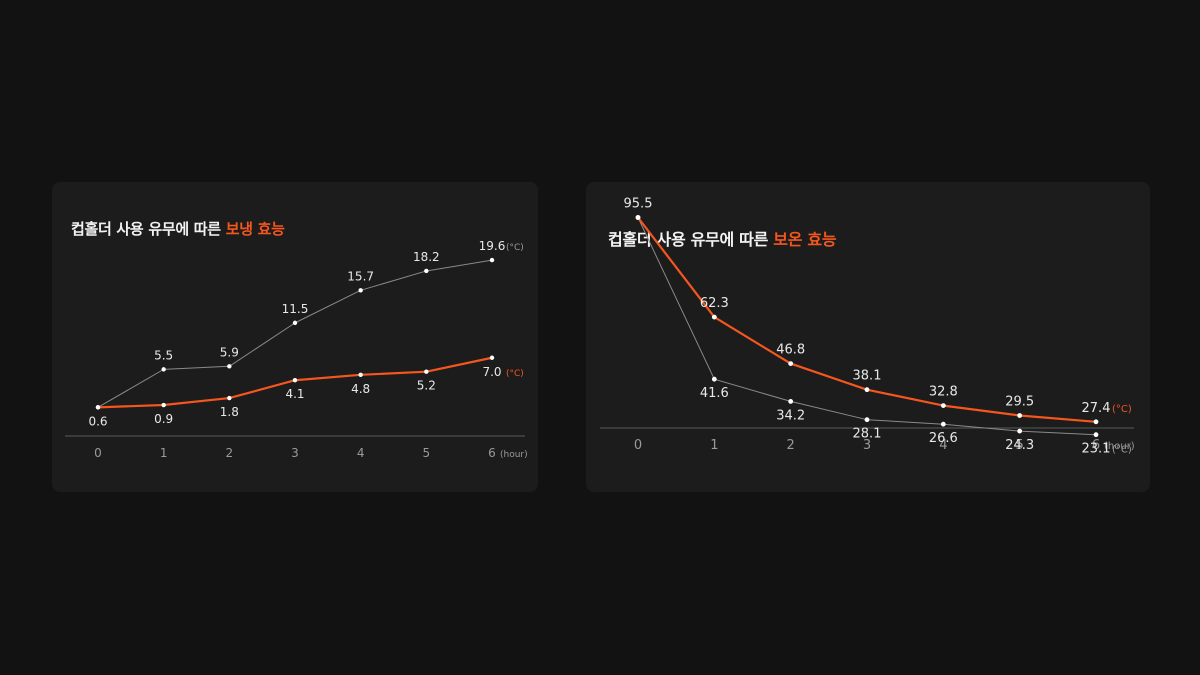  Describe the element at coordinates (163, 419) in the screenshot. I see `cooling-data-label-accent: 0.9` at that location.